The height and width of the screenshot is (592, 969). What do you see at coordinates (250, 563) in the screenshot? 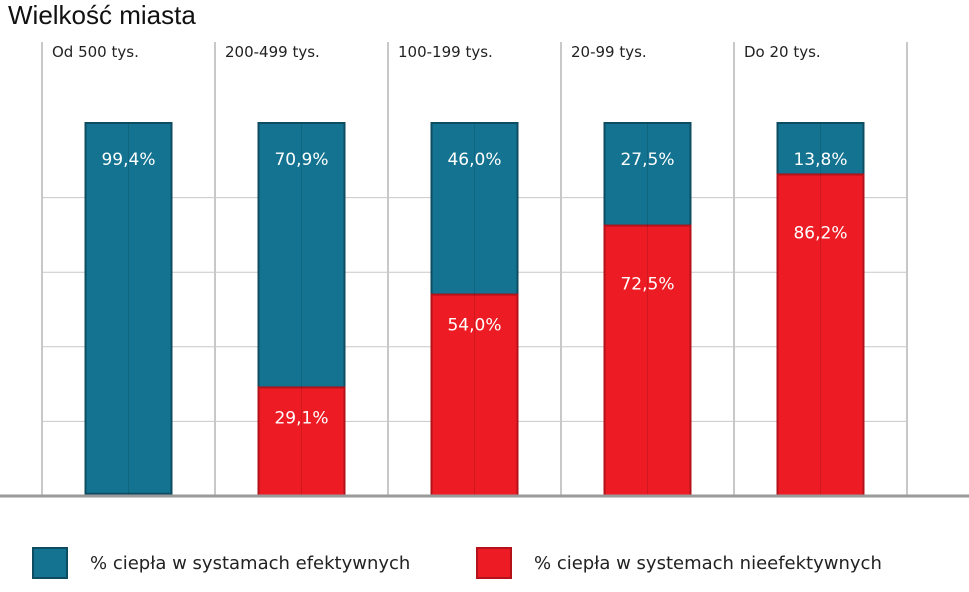
I see `legend-label-efficient: % ciepła w systamach efektywnych` at bounding box center [250, 563].